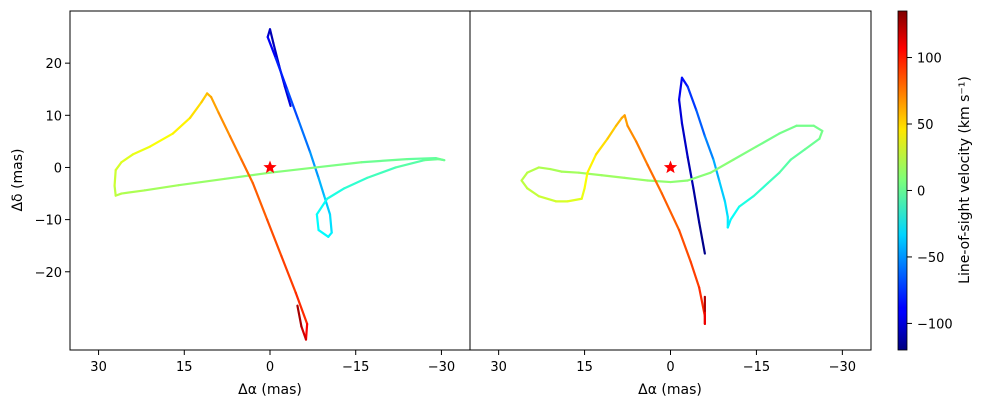  Describe the element at coordinates (355, 367) in the screenshot. I see `left-x-tick-label: −15` at that location.